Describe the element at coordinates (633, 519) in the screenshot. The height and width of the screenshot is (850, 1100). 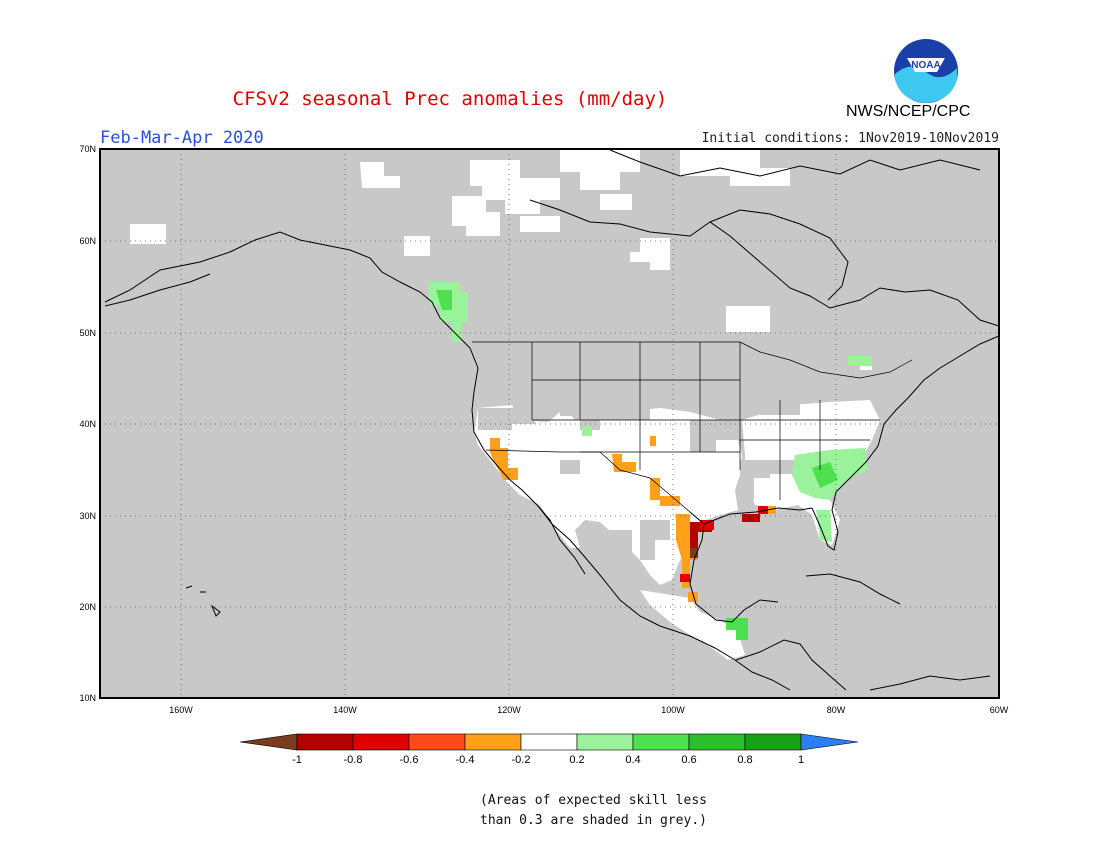
I see `dry-anomalies` at that location.